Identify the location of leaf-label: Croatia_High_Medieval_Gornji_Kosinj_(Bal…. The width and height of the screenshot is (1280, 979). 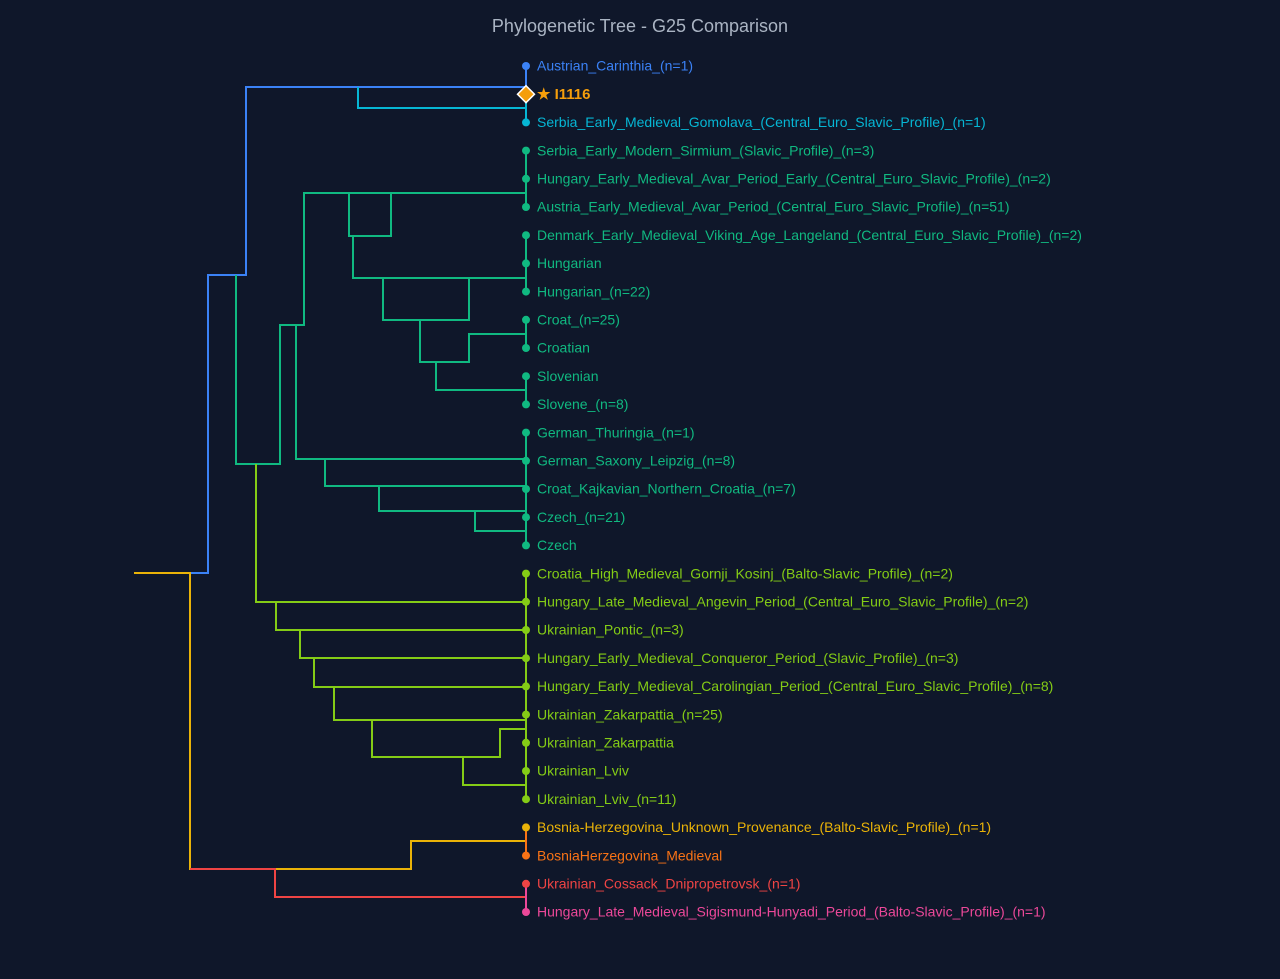
(745, 573).